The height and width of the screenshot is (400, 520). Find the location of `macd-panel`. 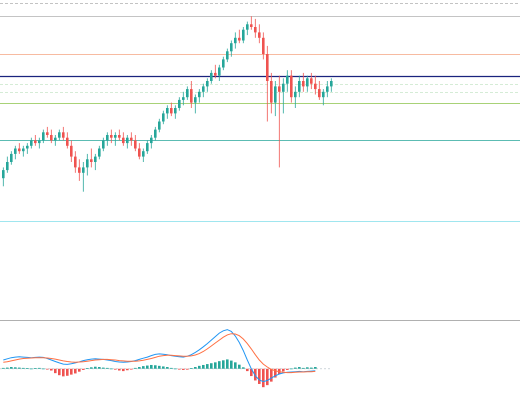

macd-panel is located at coordinates (165, 358).